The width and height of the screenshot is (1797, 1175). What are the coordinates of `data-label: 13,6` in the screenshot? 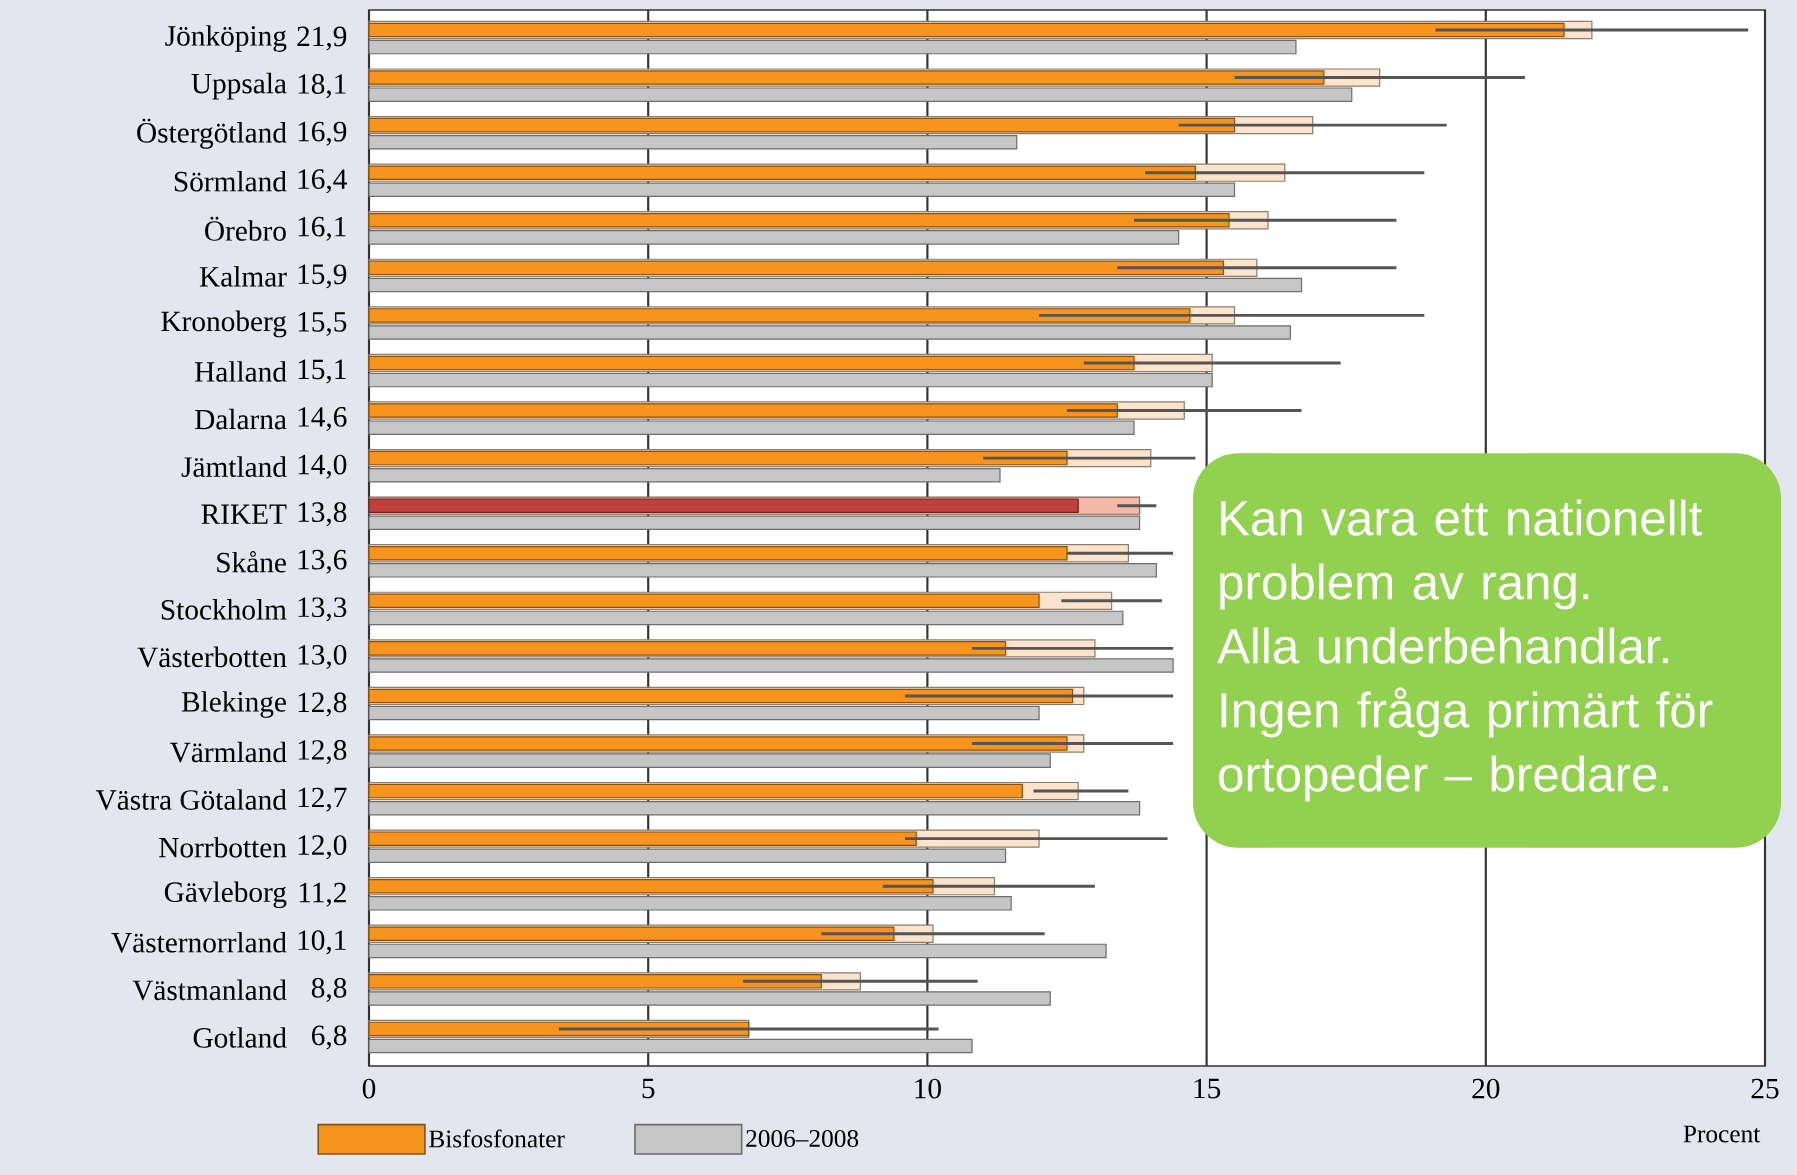 It's located at (322, 561).